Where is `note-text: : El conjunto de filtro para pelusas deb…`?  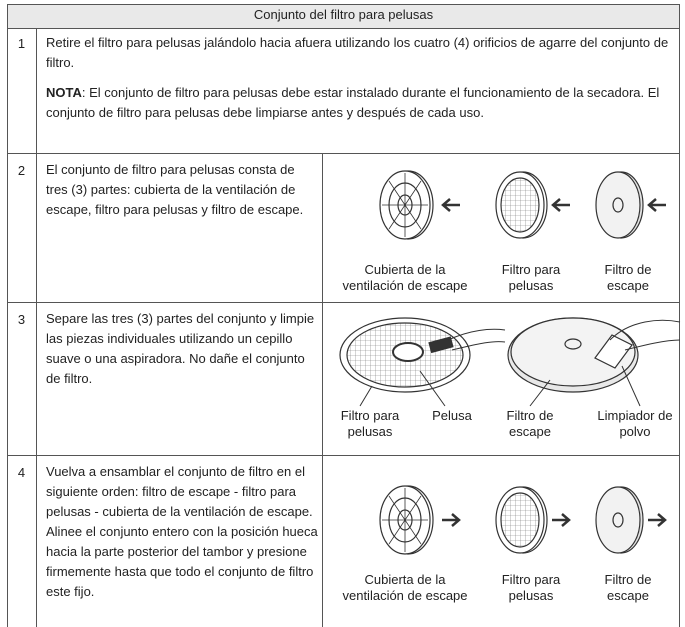 note-text: : El conjunto de filtro para pelusas deb… is located at coordinates (353, 102).